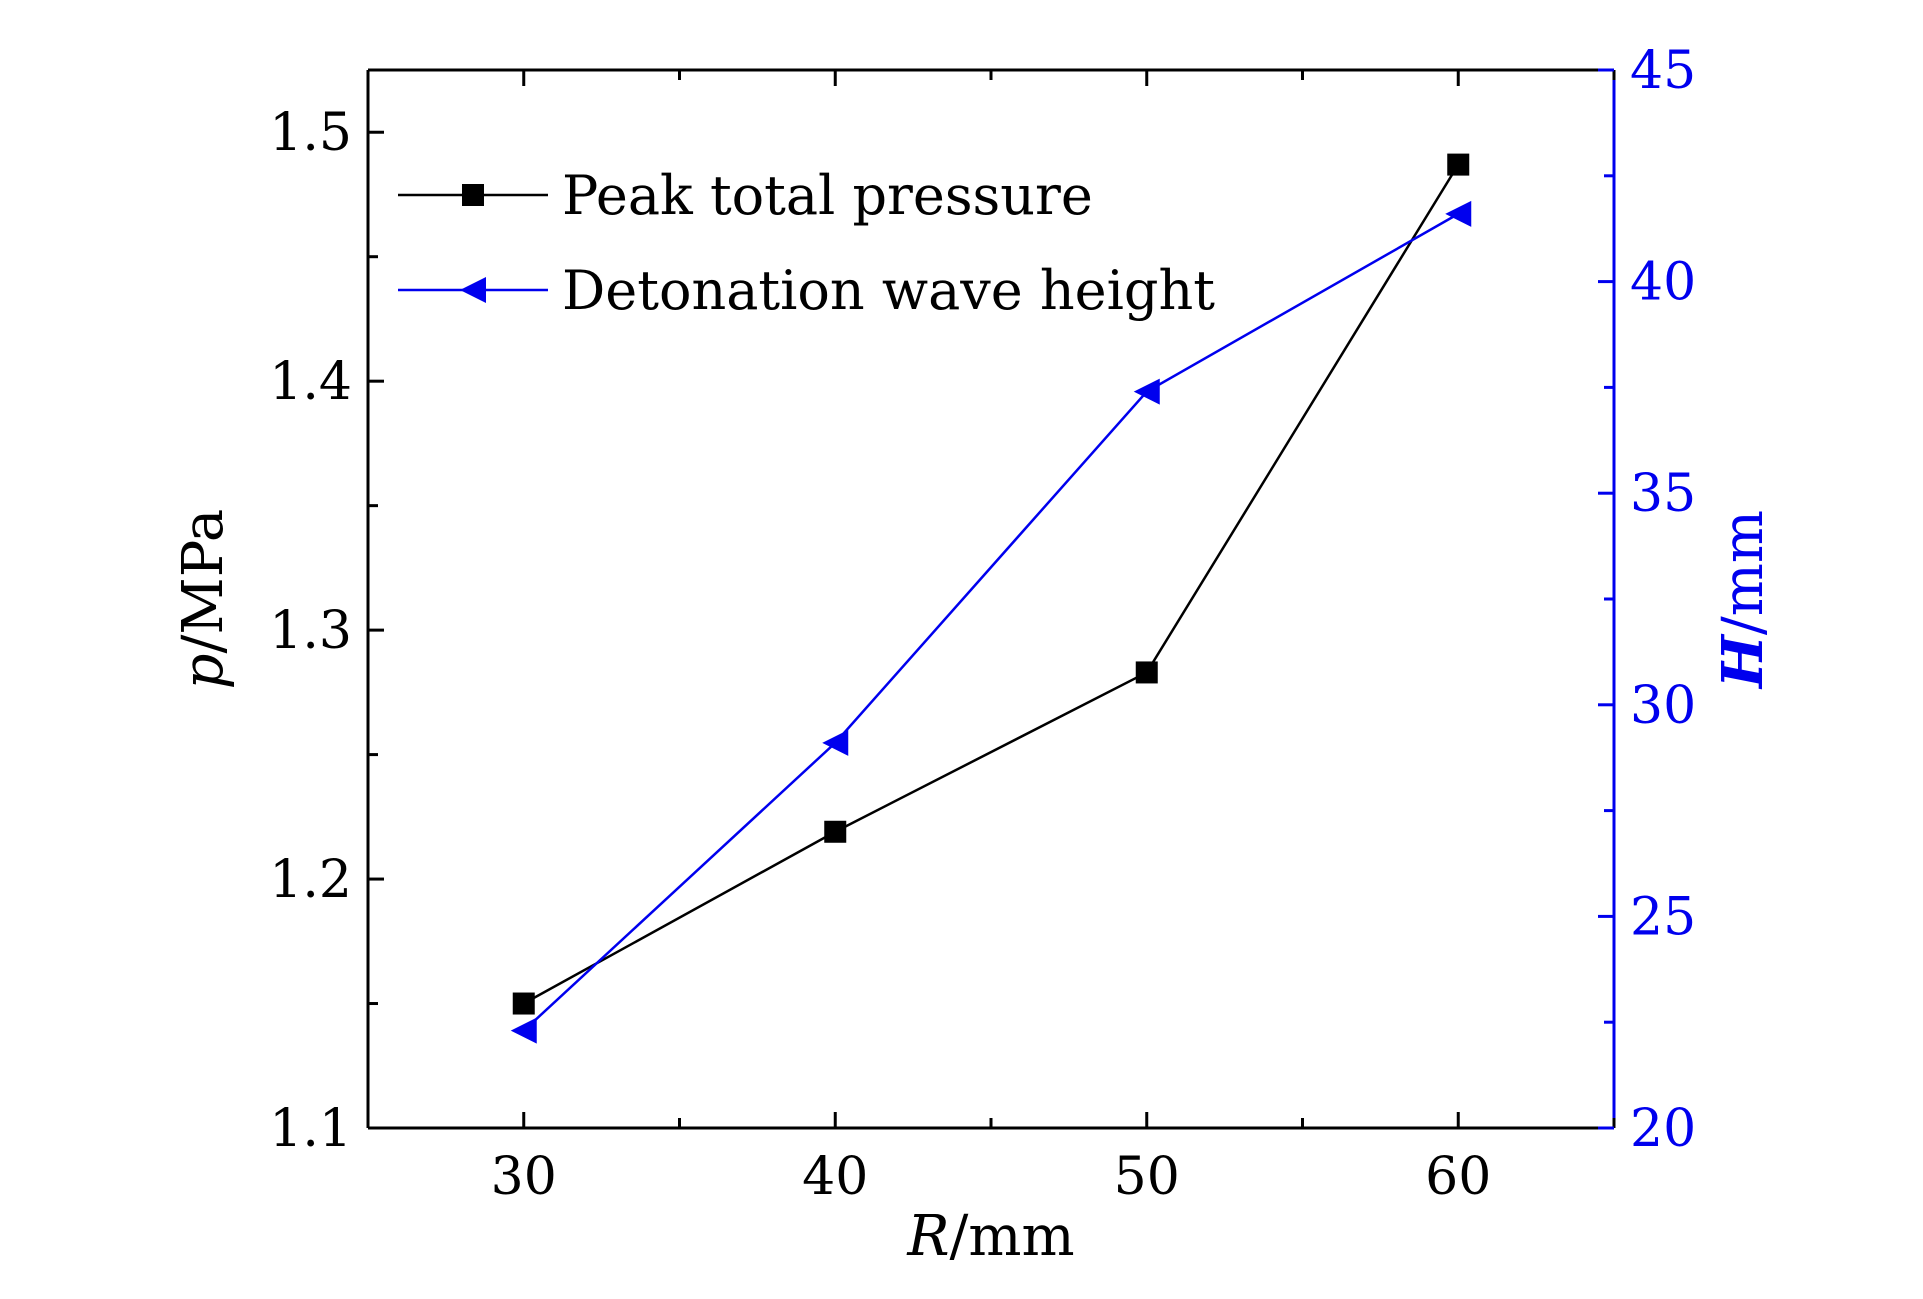 The width and height of the screenshot is (1923, 1299). Describe the element at coordinates (310, 133) in the screenshot. I see `left-y-tick-label: 1.5` at that location.